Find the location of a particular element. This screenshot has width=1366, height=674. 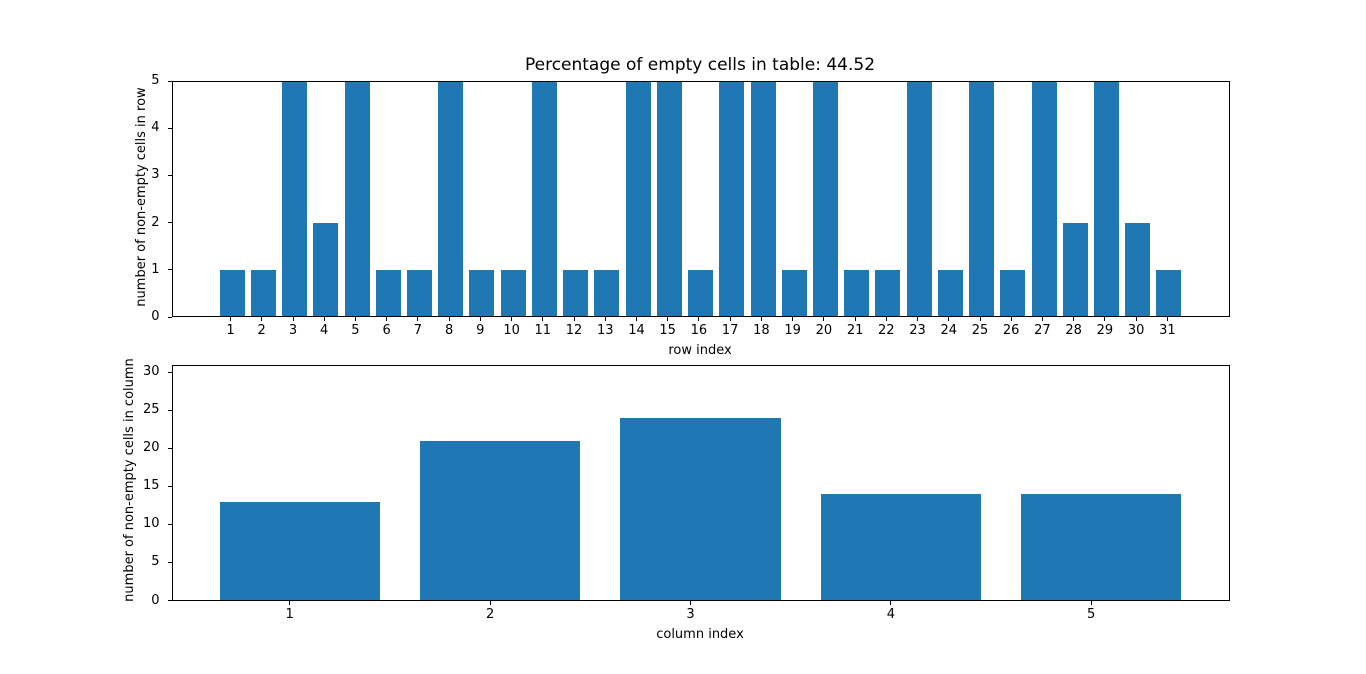

x-tick-label: 19 is located at coordinates (792, 330).